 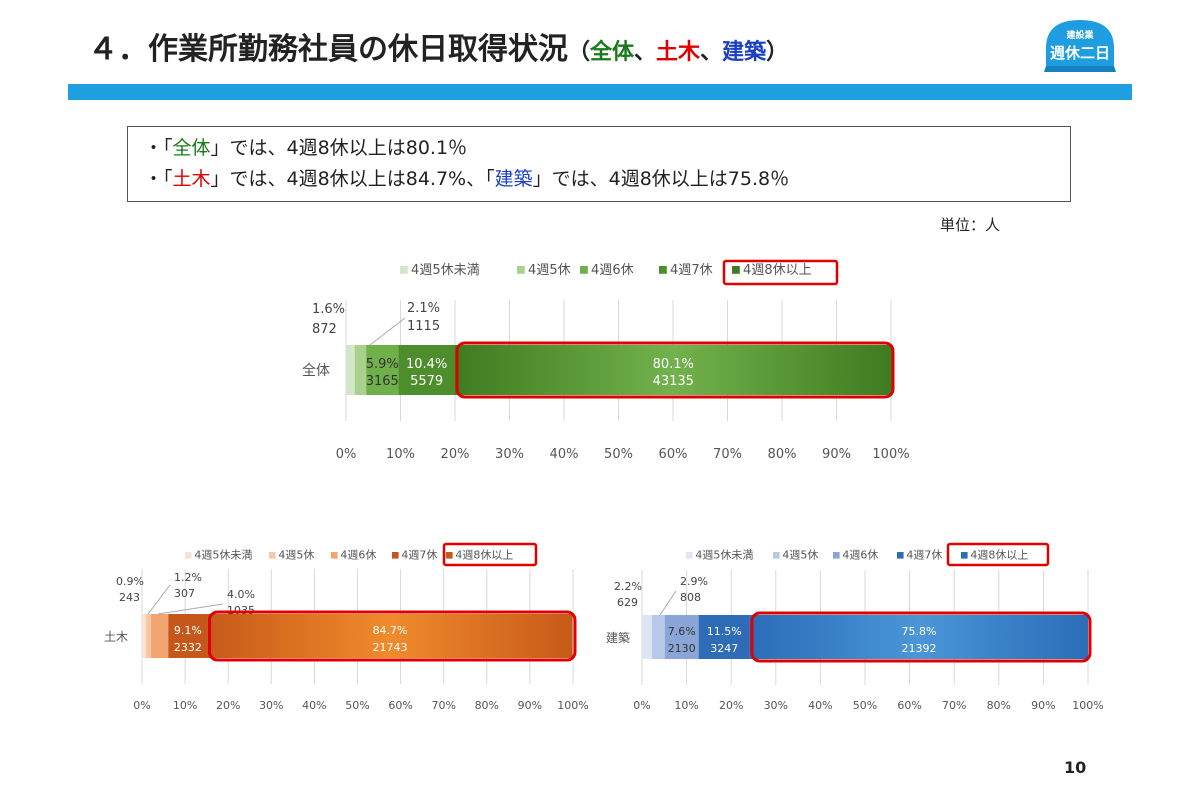 What do you see at coordinates (724, 631) in the screenshot?
I see `data-label-percent: 11.5%` at bounding box center [724, 631].